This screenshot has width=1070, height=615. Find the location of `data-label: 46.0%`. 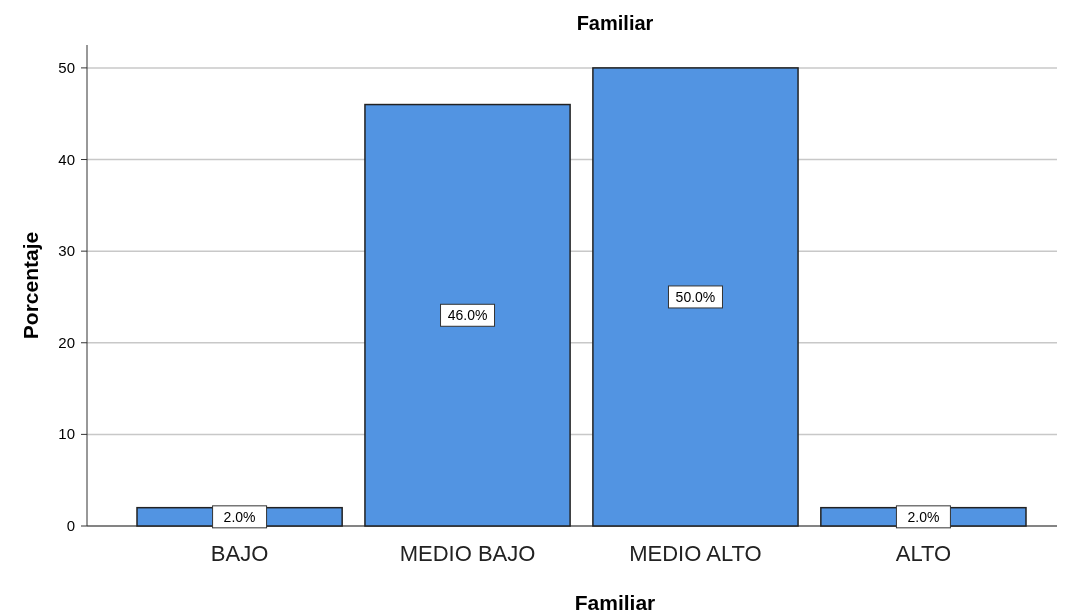

data-label: 46.0% is located at coordinates (467, 315).